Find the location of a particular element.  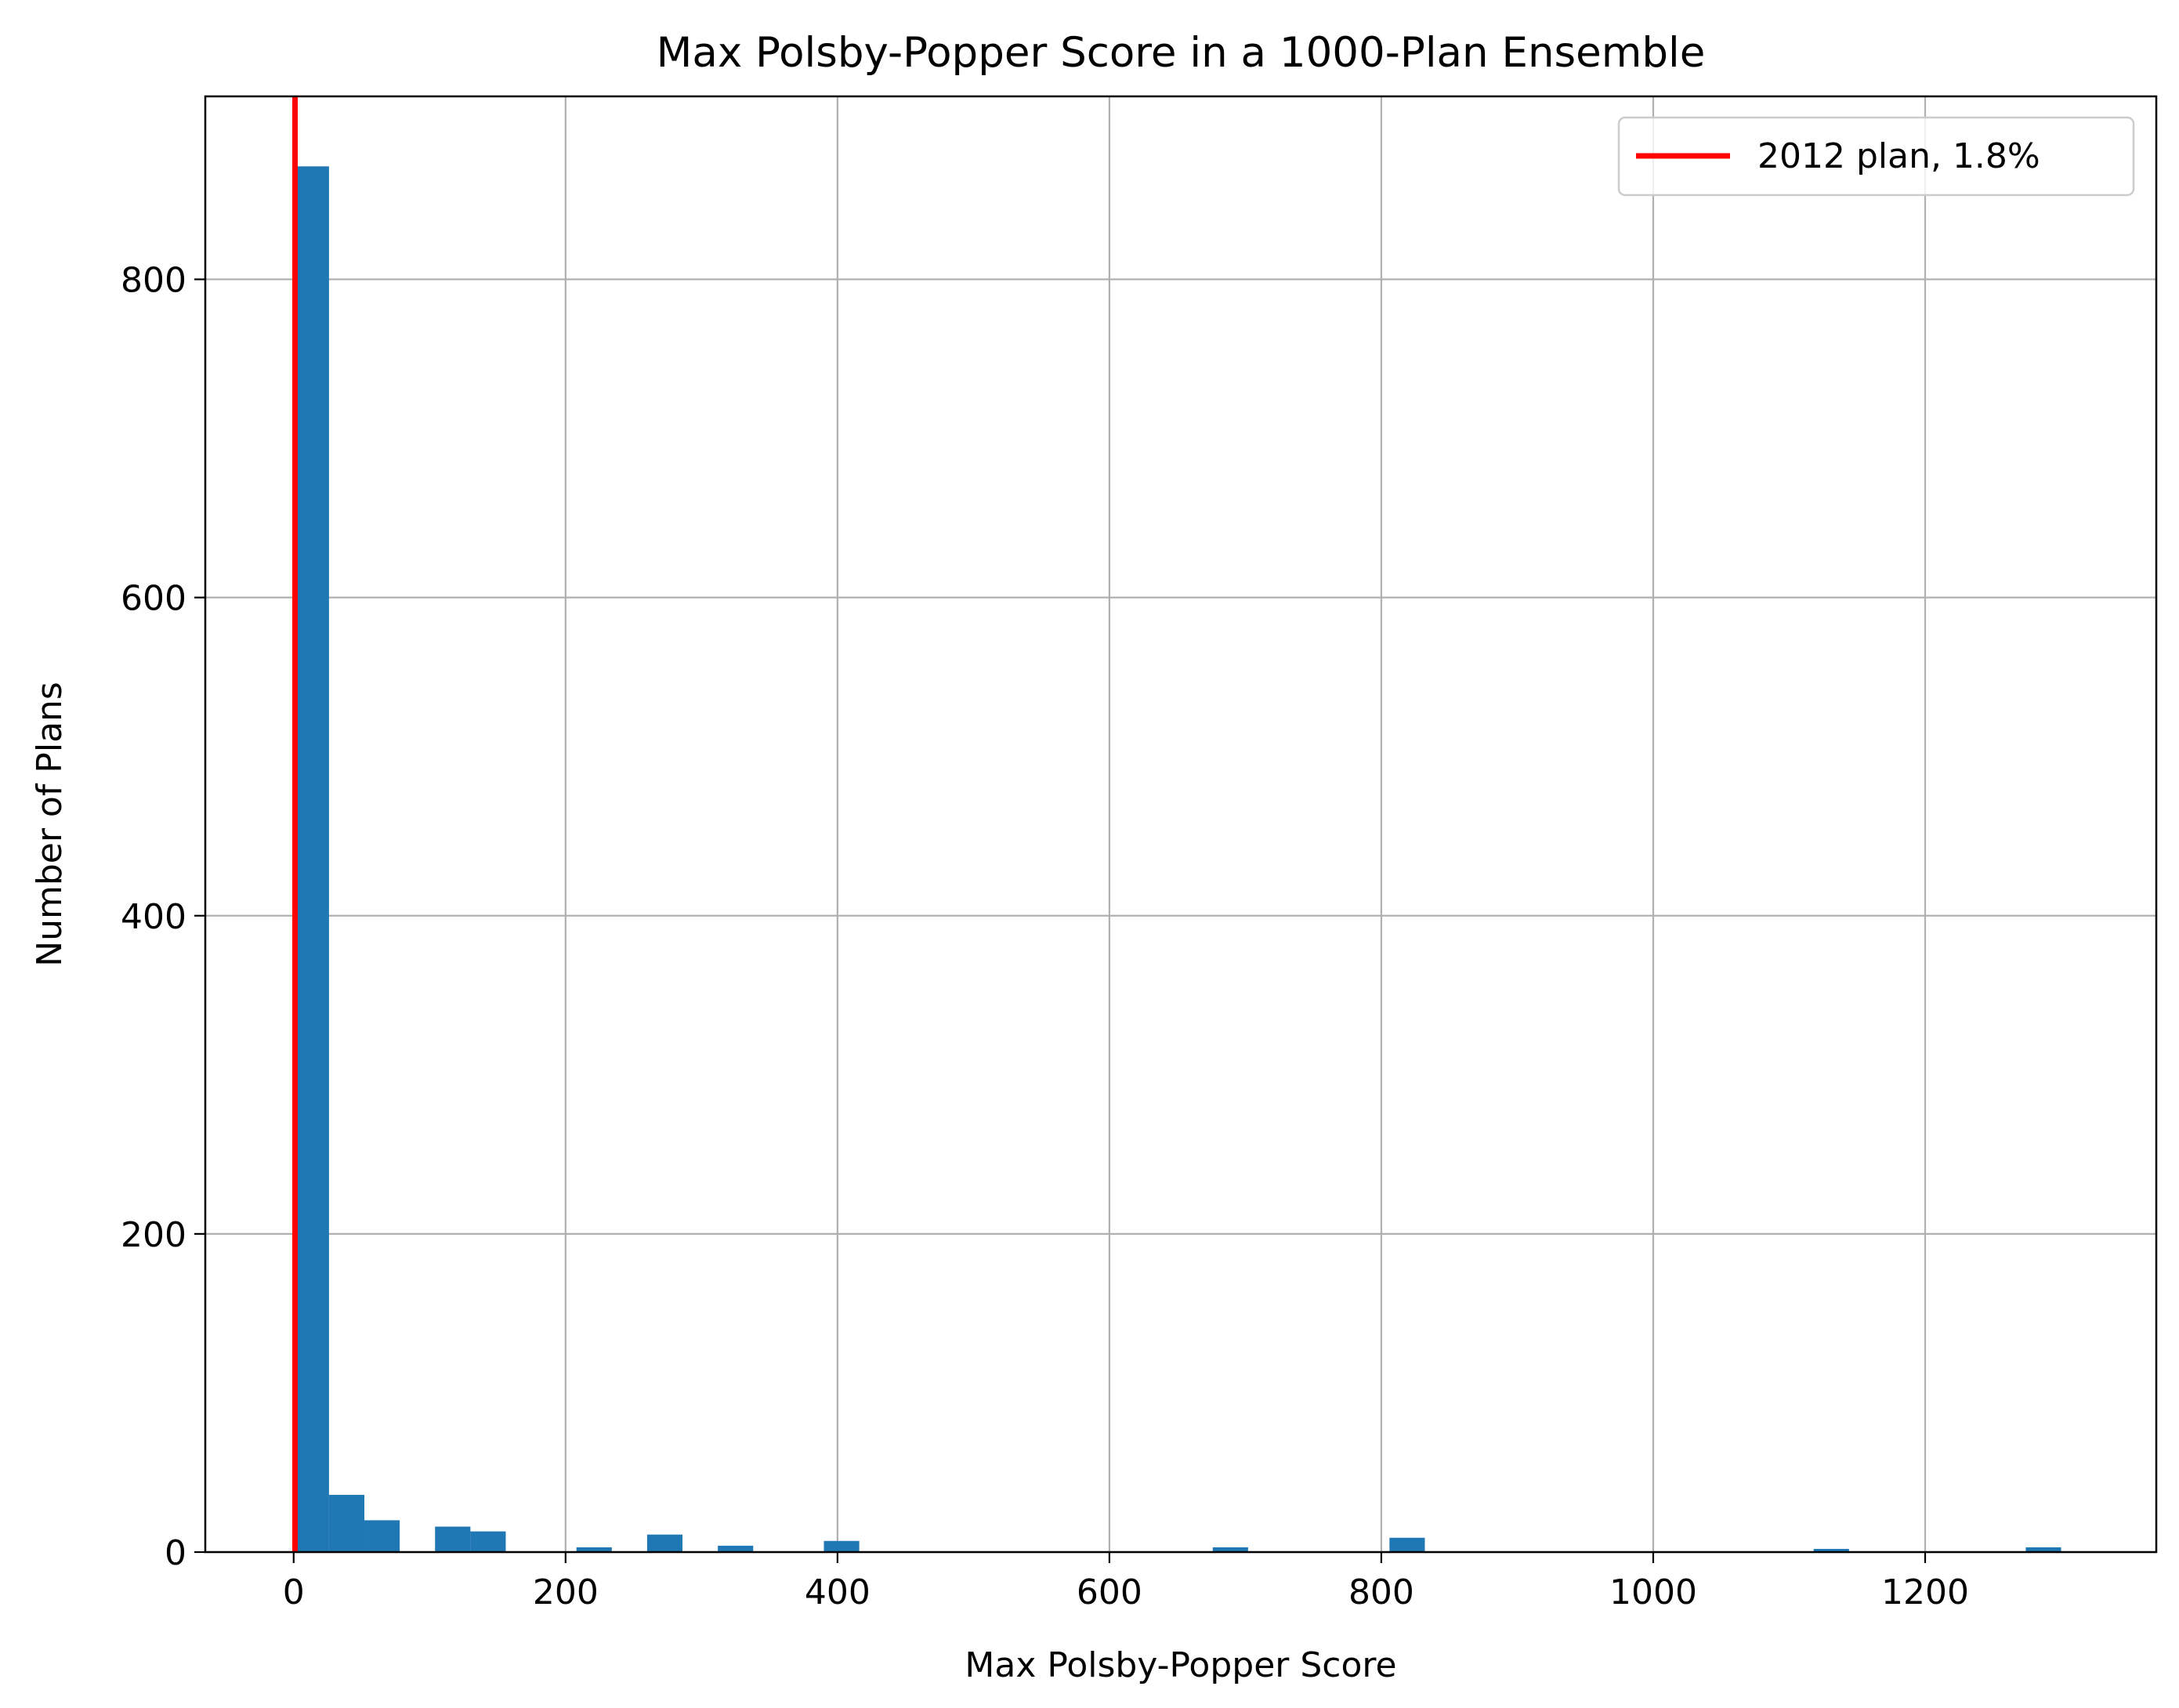

x-axis-label: Max Polsby-Popper Score is located at coordinates (1181, 1665).